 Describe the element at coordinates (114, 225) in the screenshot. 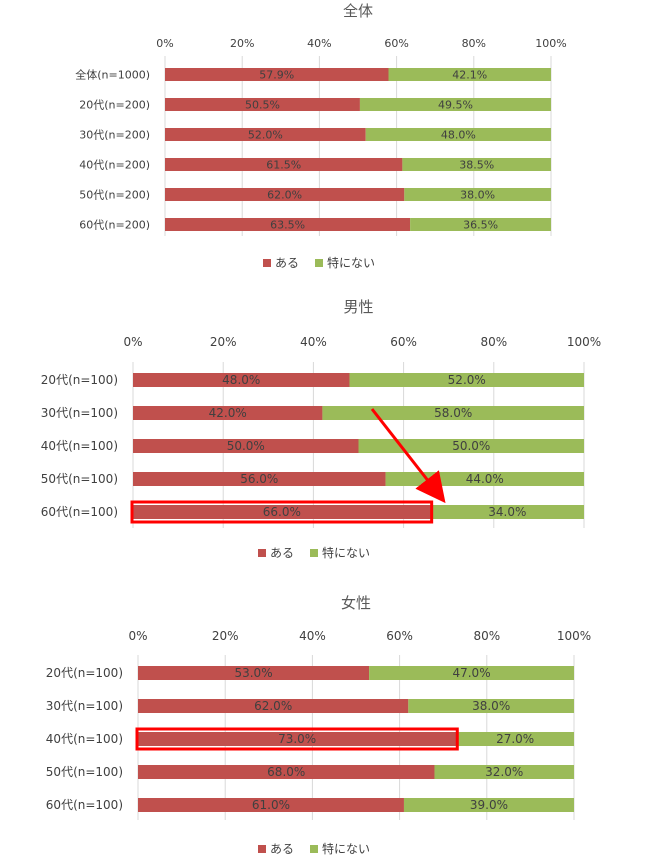

I see `category-label: 60代(n=200)` at that location.